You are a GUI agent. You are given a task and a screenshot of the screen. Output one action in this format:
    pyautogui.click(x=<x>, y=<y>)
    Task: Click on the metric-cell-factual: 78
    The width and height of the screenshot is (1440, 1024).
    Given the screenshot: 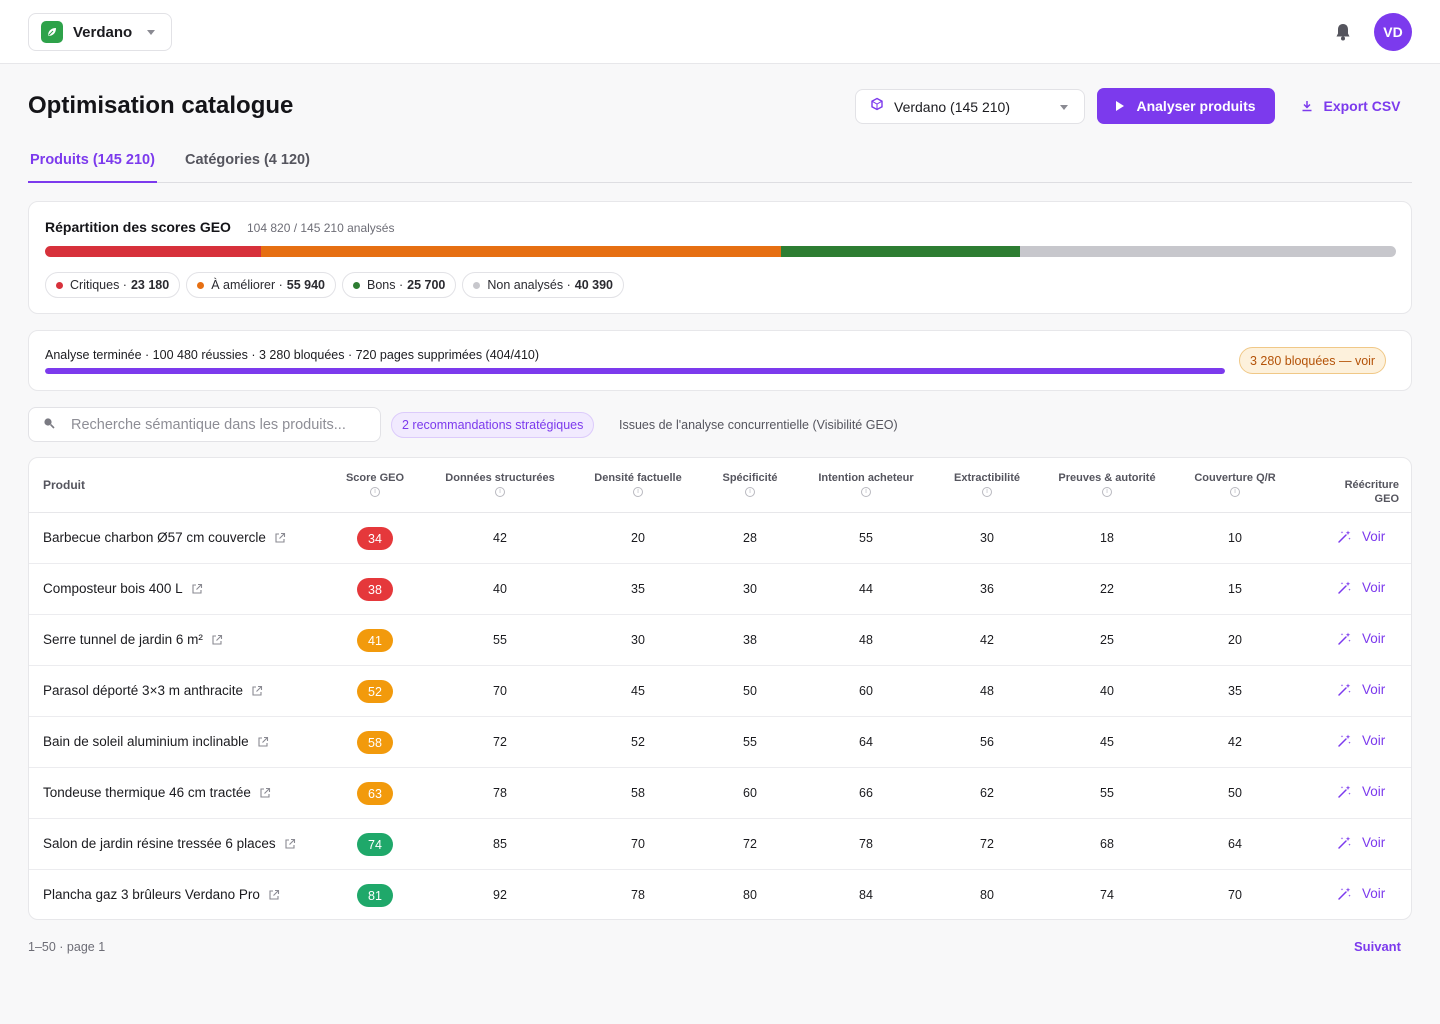 What is the action you would take?
    pyautogui.click(x=638, y=895)
    